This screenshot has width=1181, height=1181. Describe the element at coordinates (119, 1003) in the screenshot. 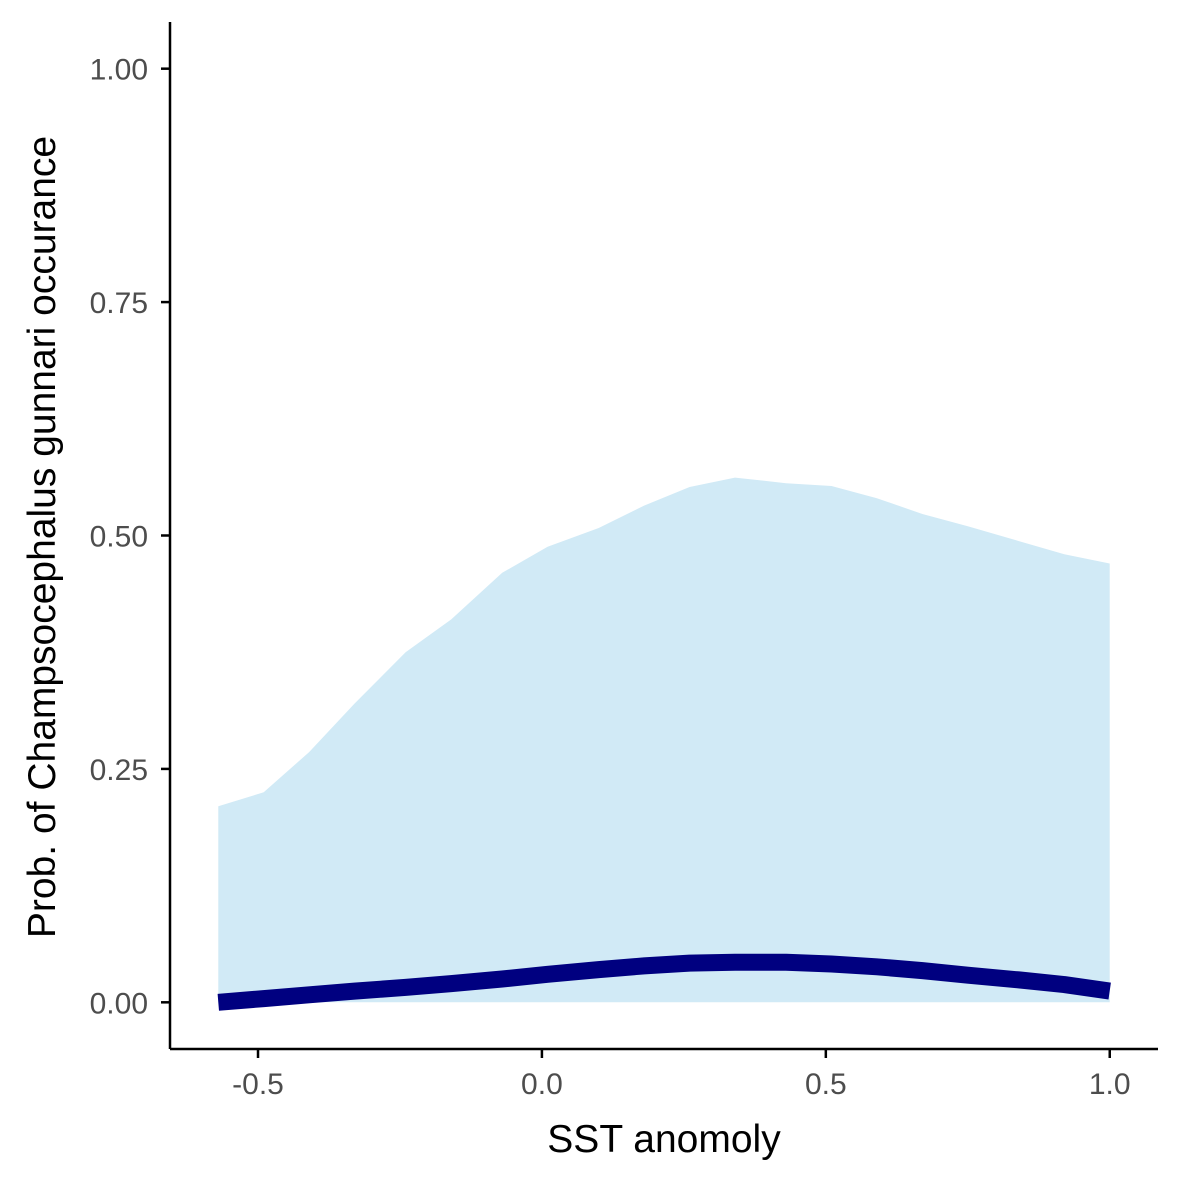

I see `y-tick-label: 0.00` at that location.